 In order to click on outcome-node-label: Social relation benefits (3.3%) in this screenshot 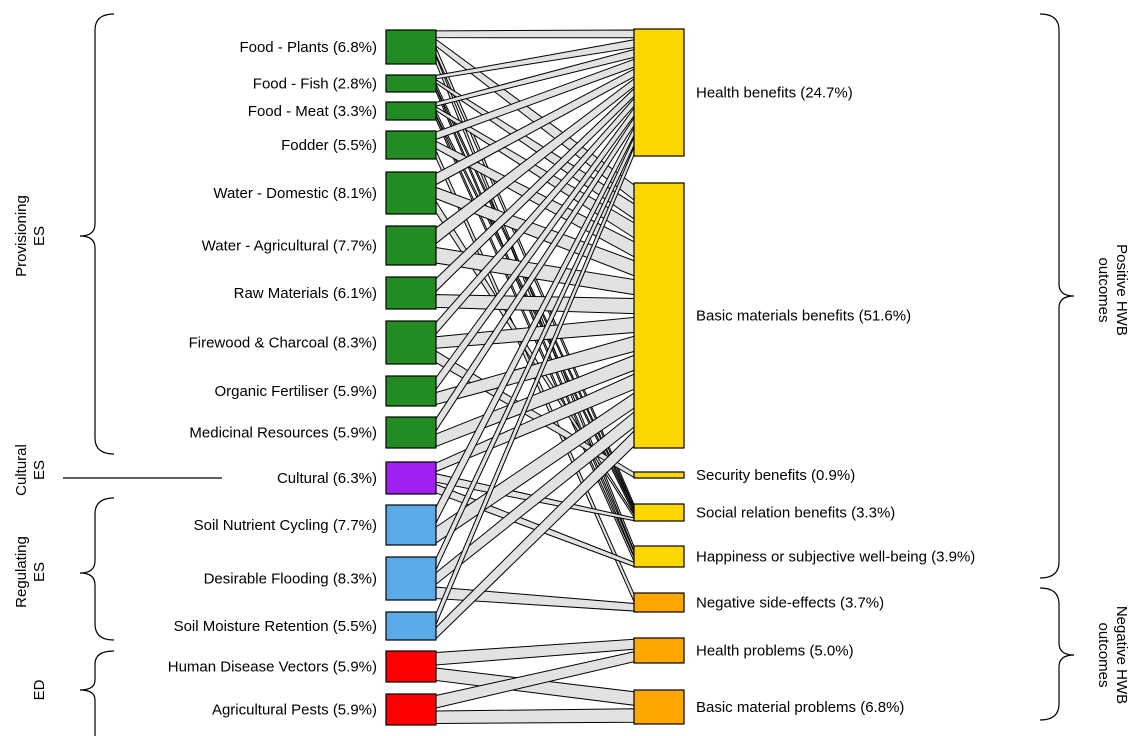, I will do `click(795, 513)`.